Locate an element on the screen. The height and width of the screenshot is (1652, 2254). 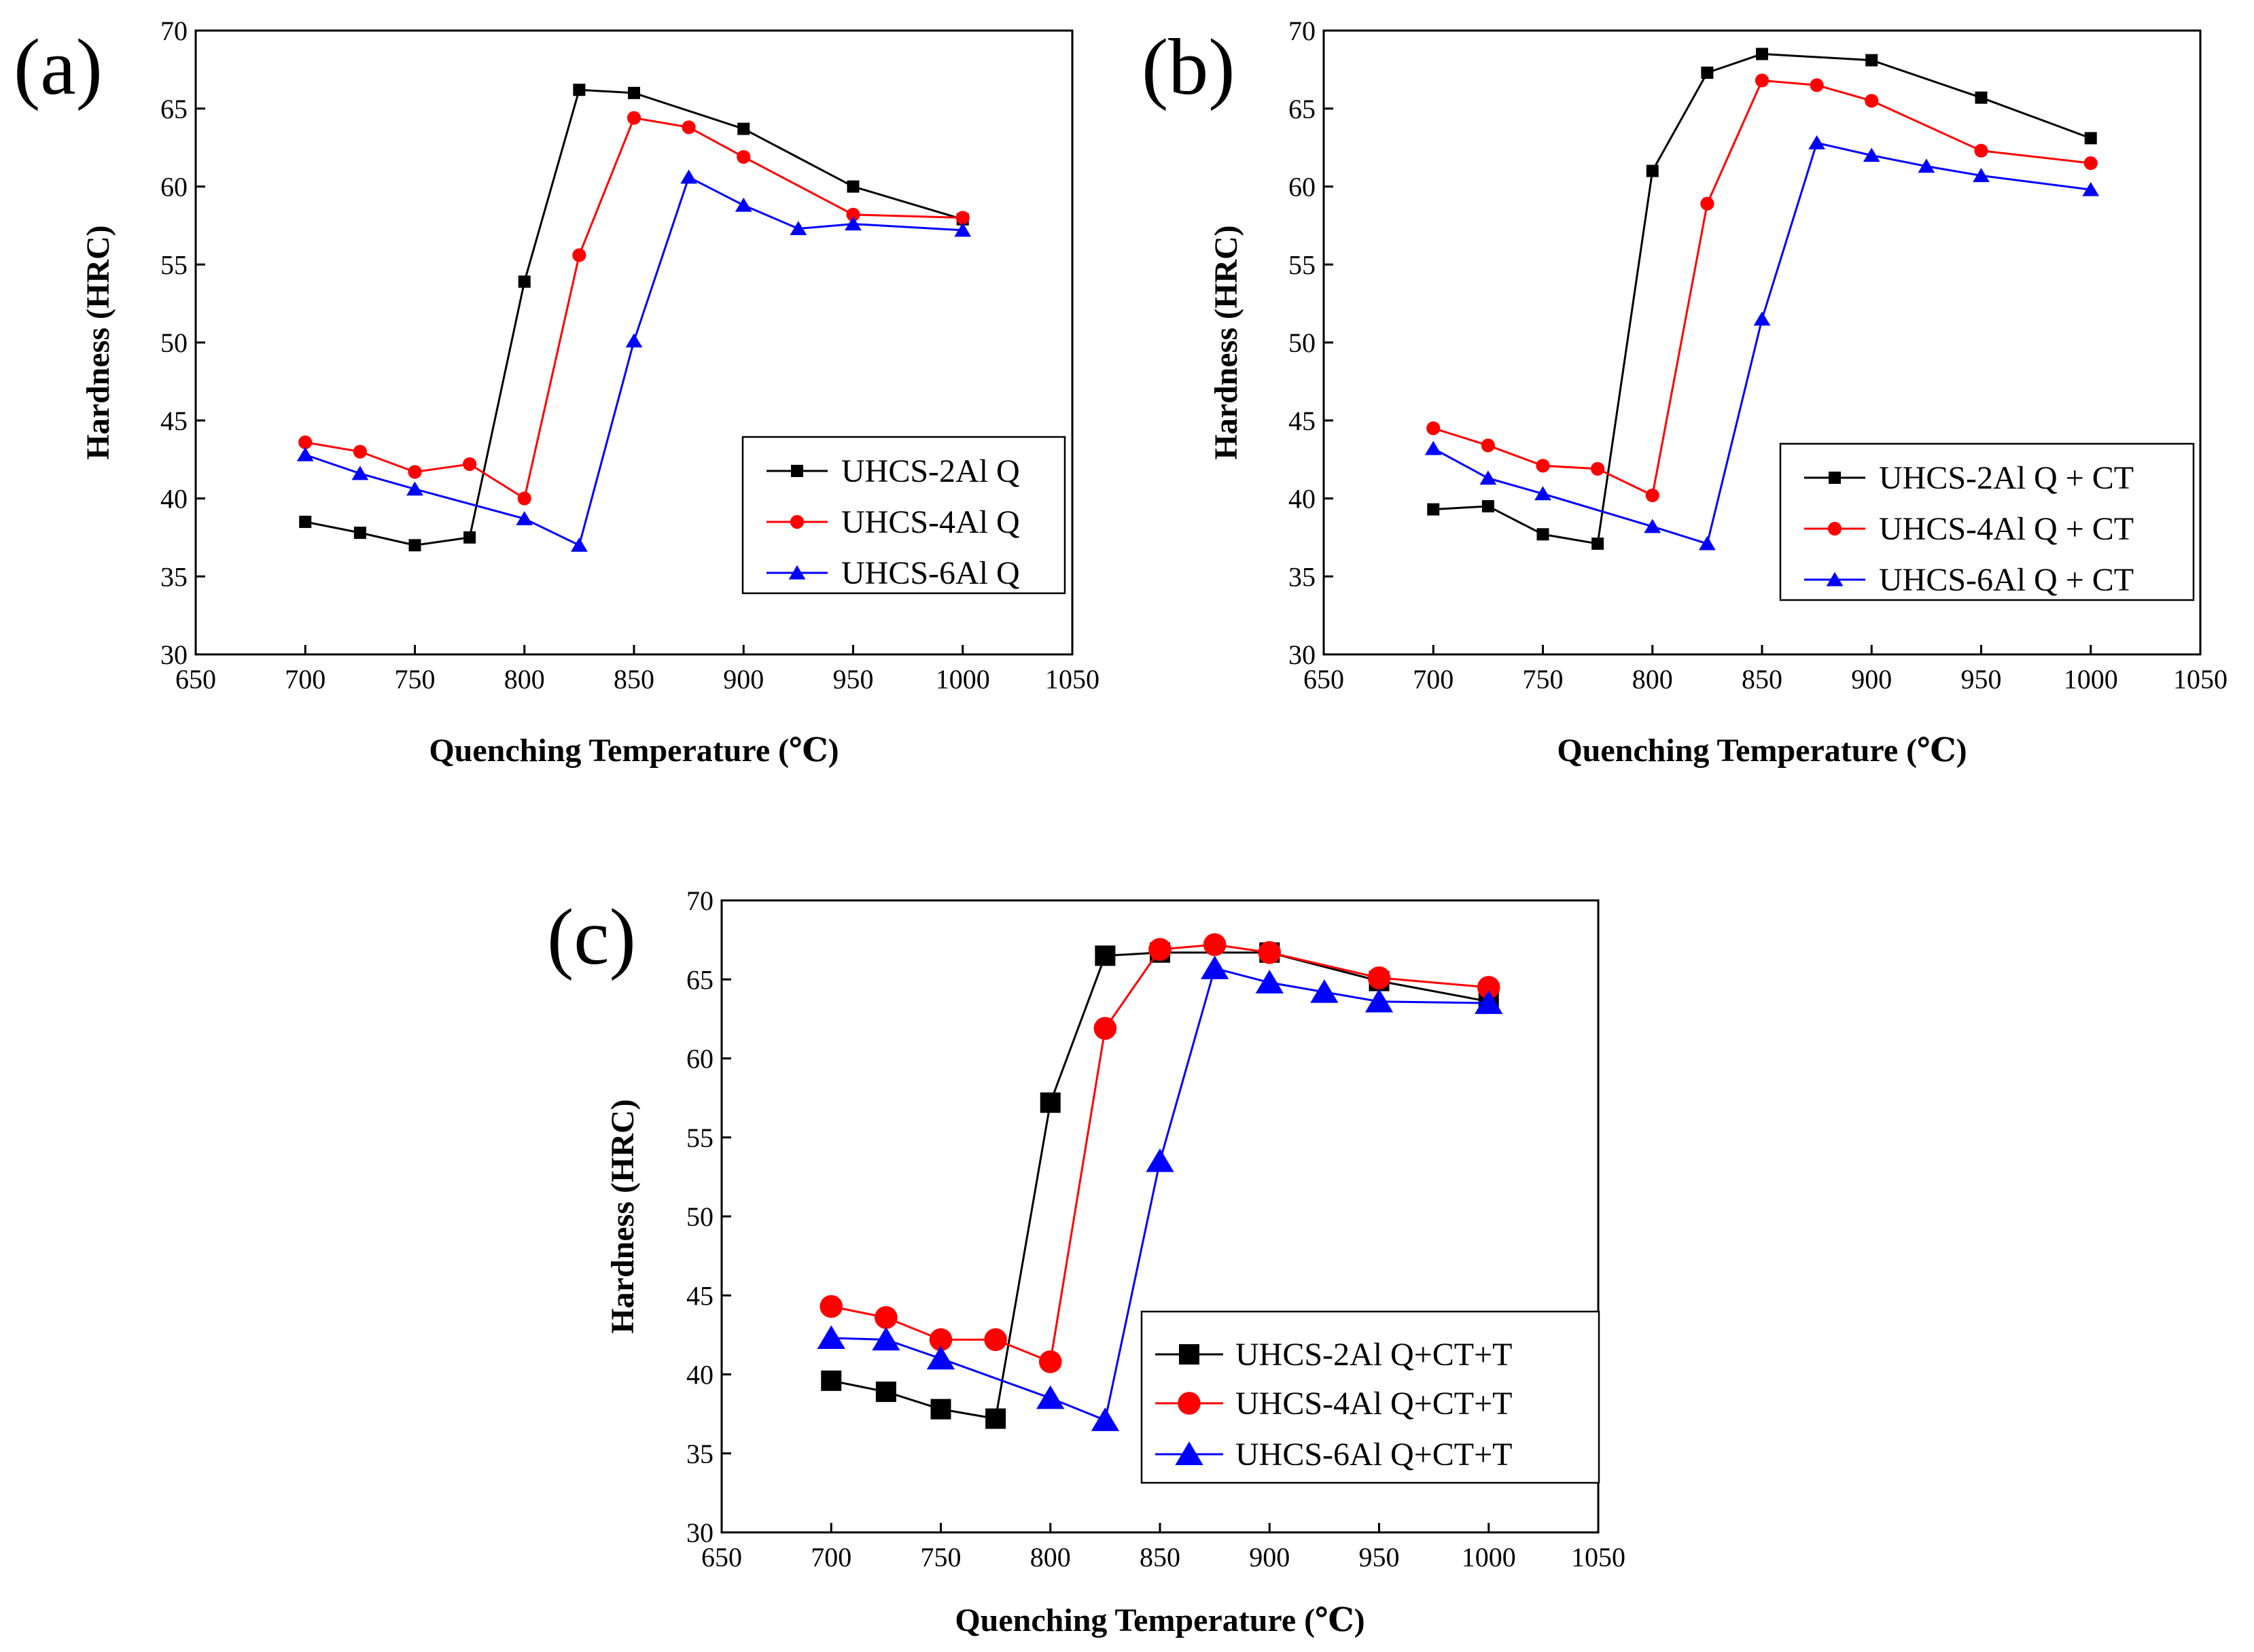
series-circle is located at coordinates (1160, 1153).